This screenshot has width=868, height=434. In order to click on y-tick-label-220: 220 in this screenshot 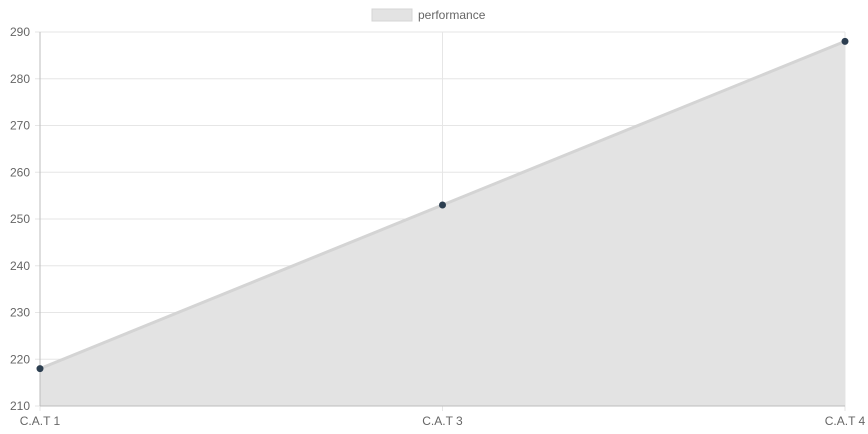, I will do `click(20, 359)`.